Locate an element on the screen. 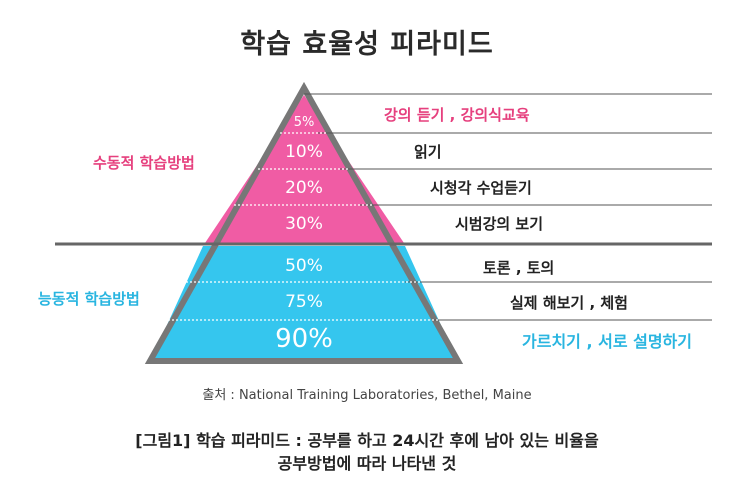  level-percent-20: 20% is located at coordinates (304, 188).